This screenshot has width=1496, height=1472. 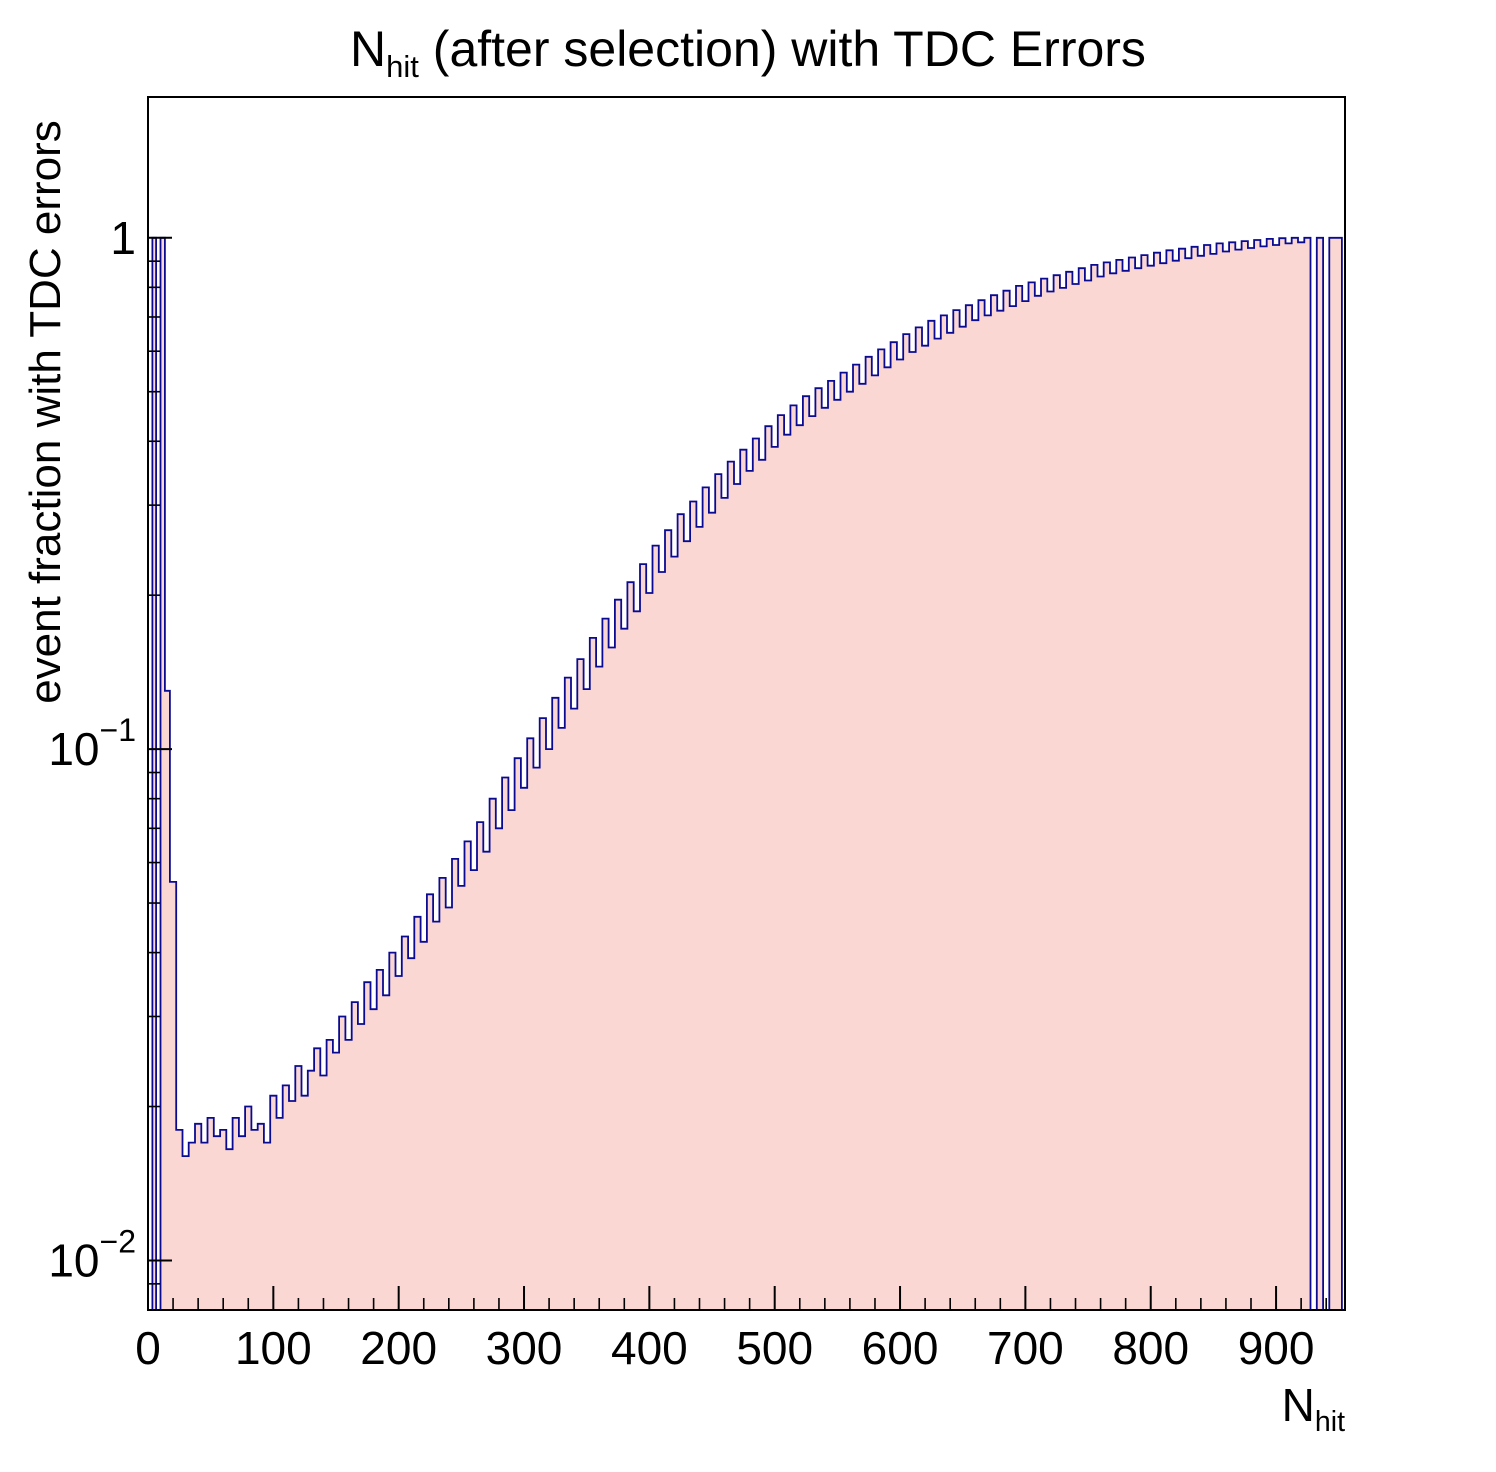 What do you see at coordinates (45, 412) in the screenshot?
I see `y-axis-title: event fraction with TDC errors` at bounding box center [45, 412].